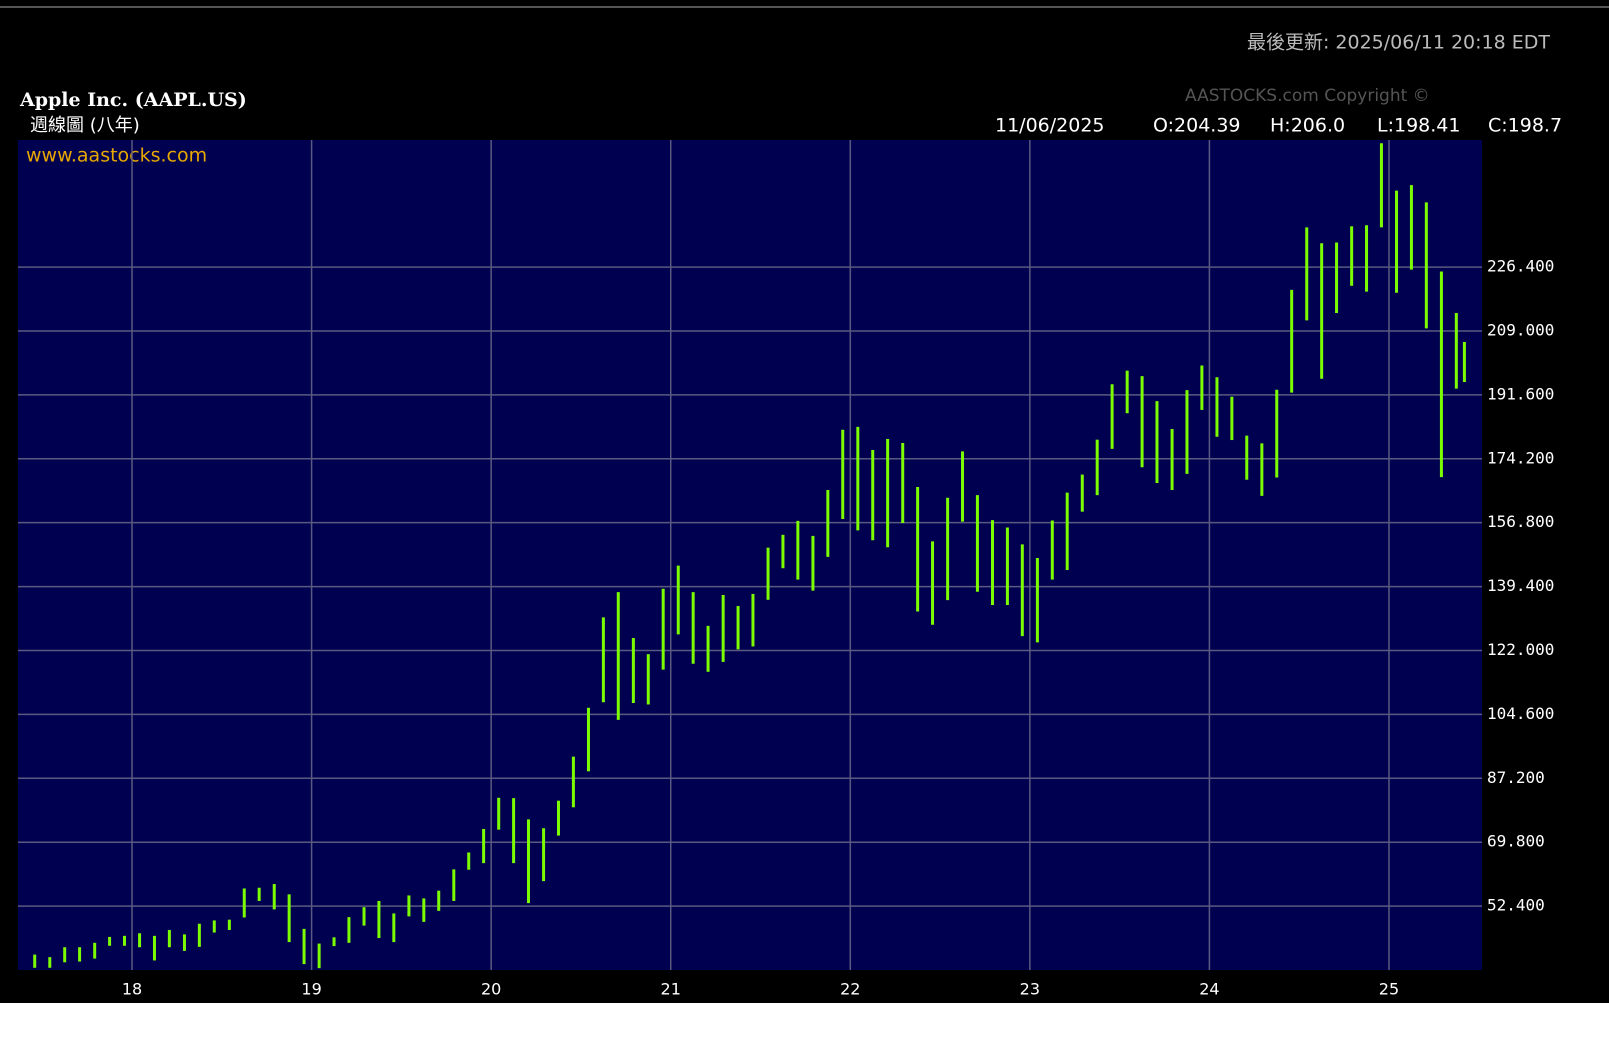 The width and height of the screenshot is (1609, 1037). I want to click on y-tick-label: 122.000, so click(1520, 649).